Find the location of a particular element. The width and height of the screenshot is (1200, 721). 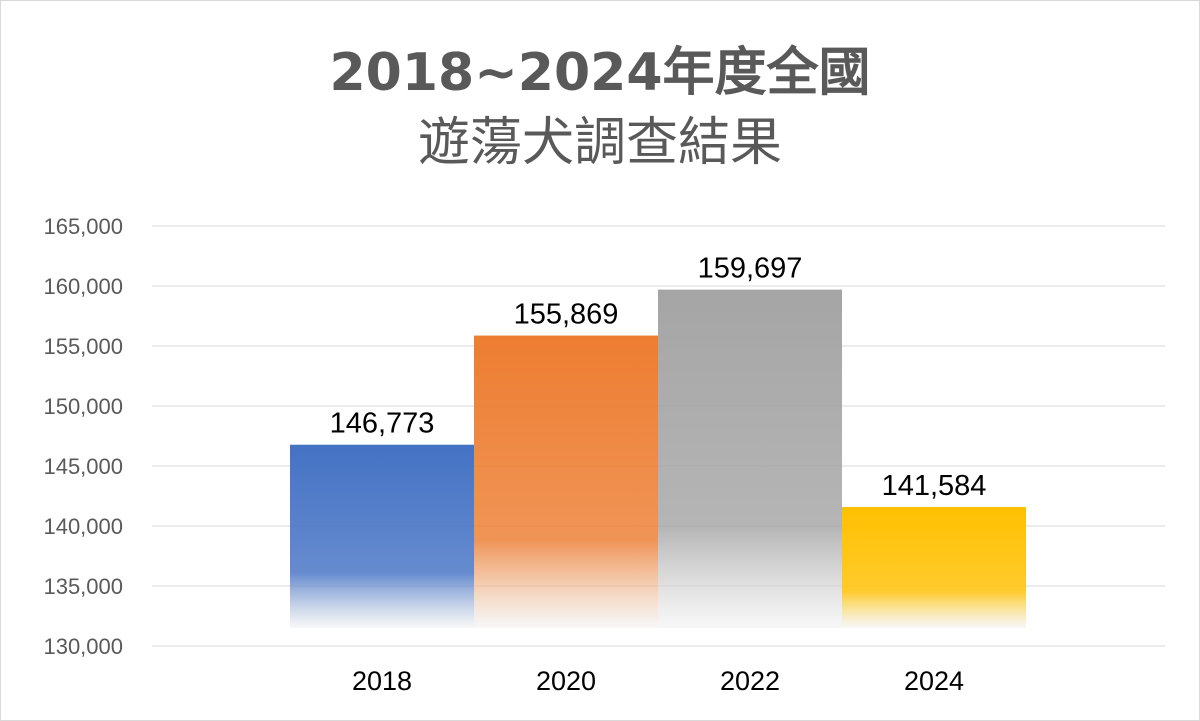

y-tick-label: 145,000 is located at coordinates (83, 466).